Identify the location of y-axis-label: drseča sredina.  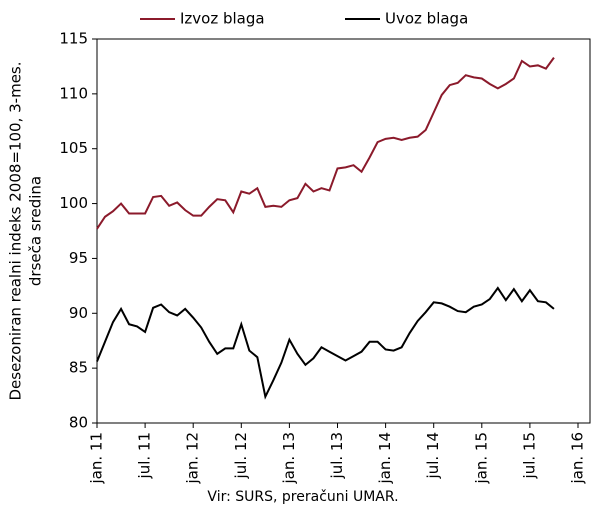
(36, 231).